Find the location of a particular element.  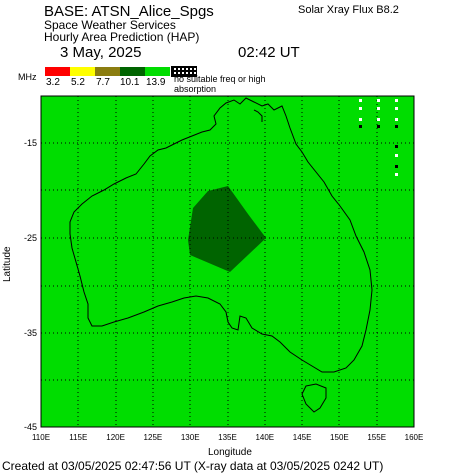

longitude-tick-label: 145E is located at coordinates (302, 437).